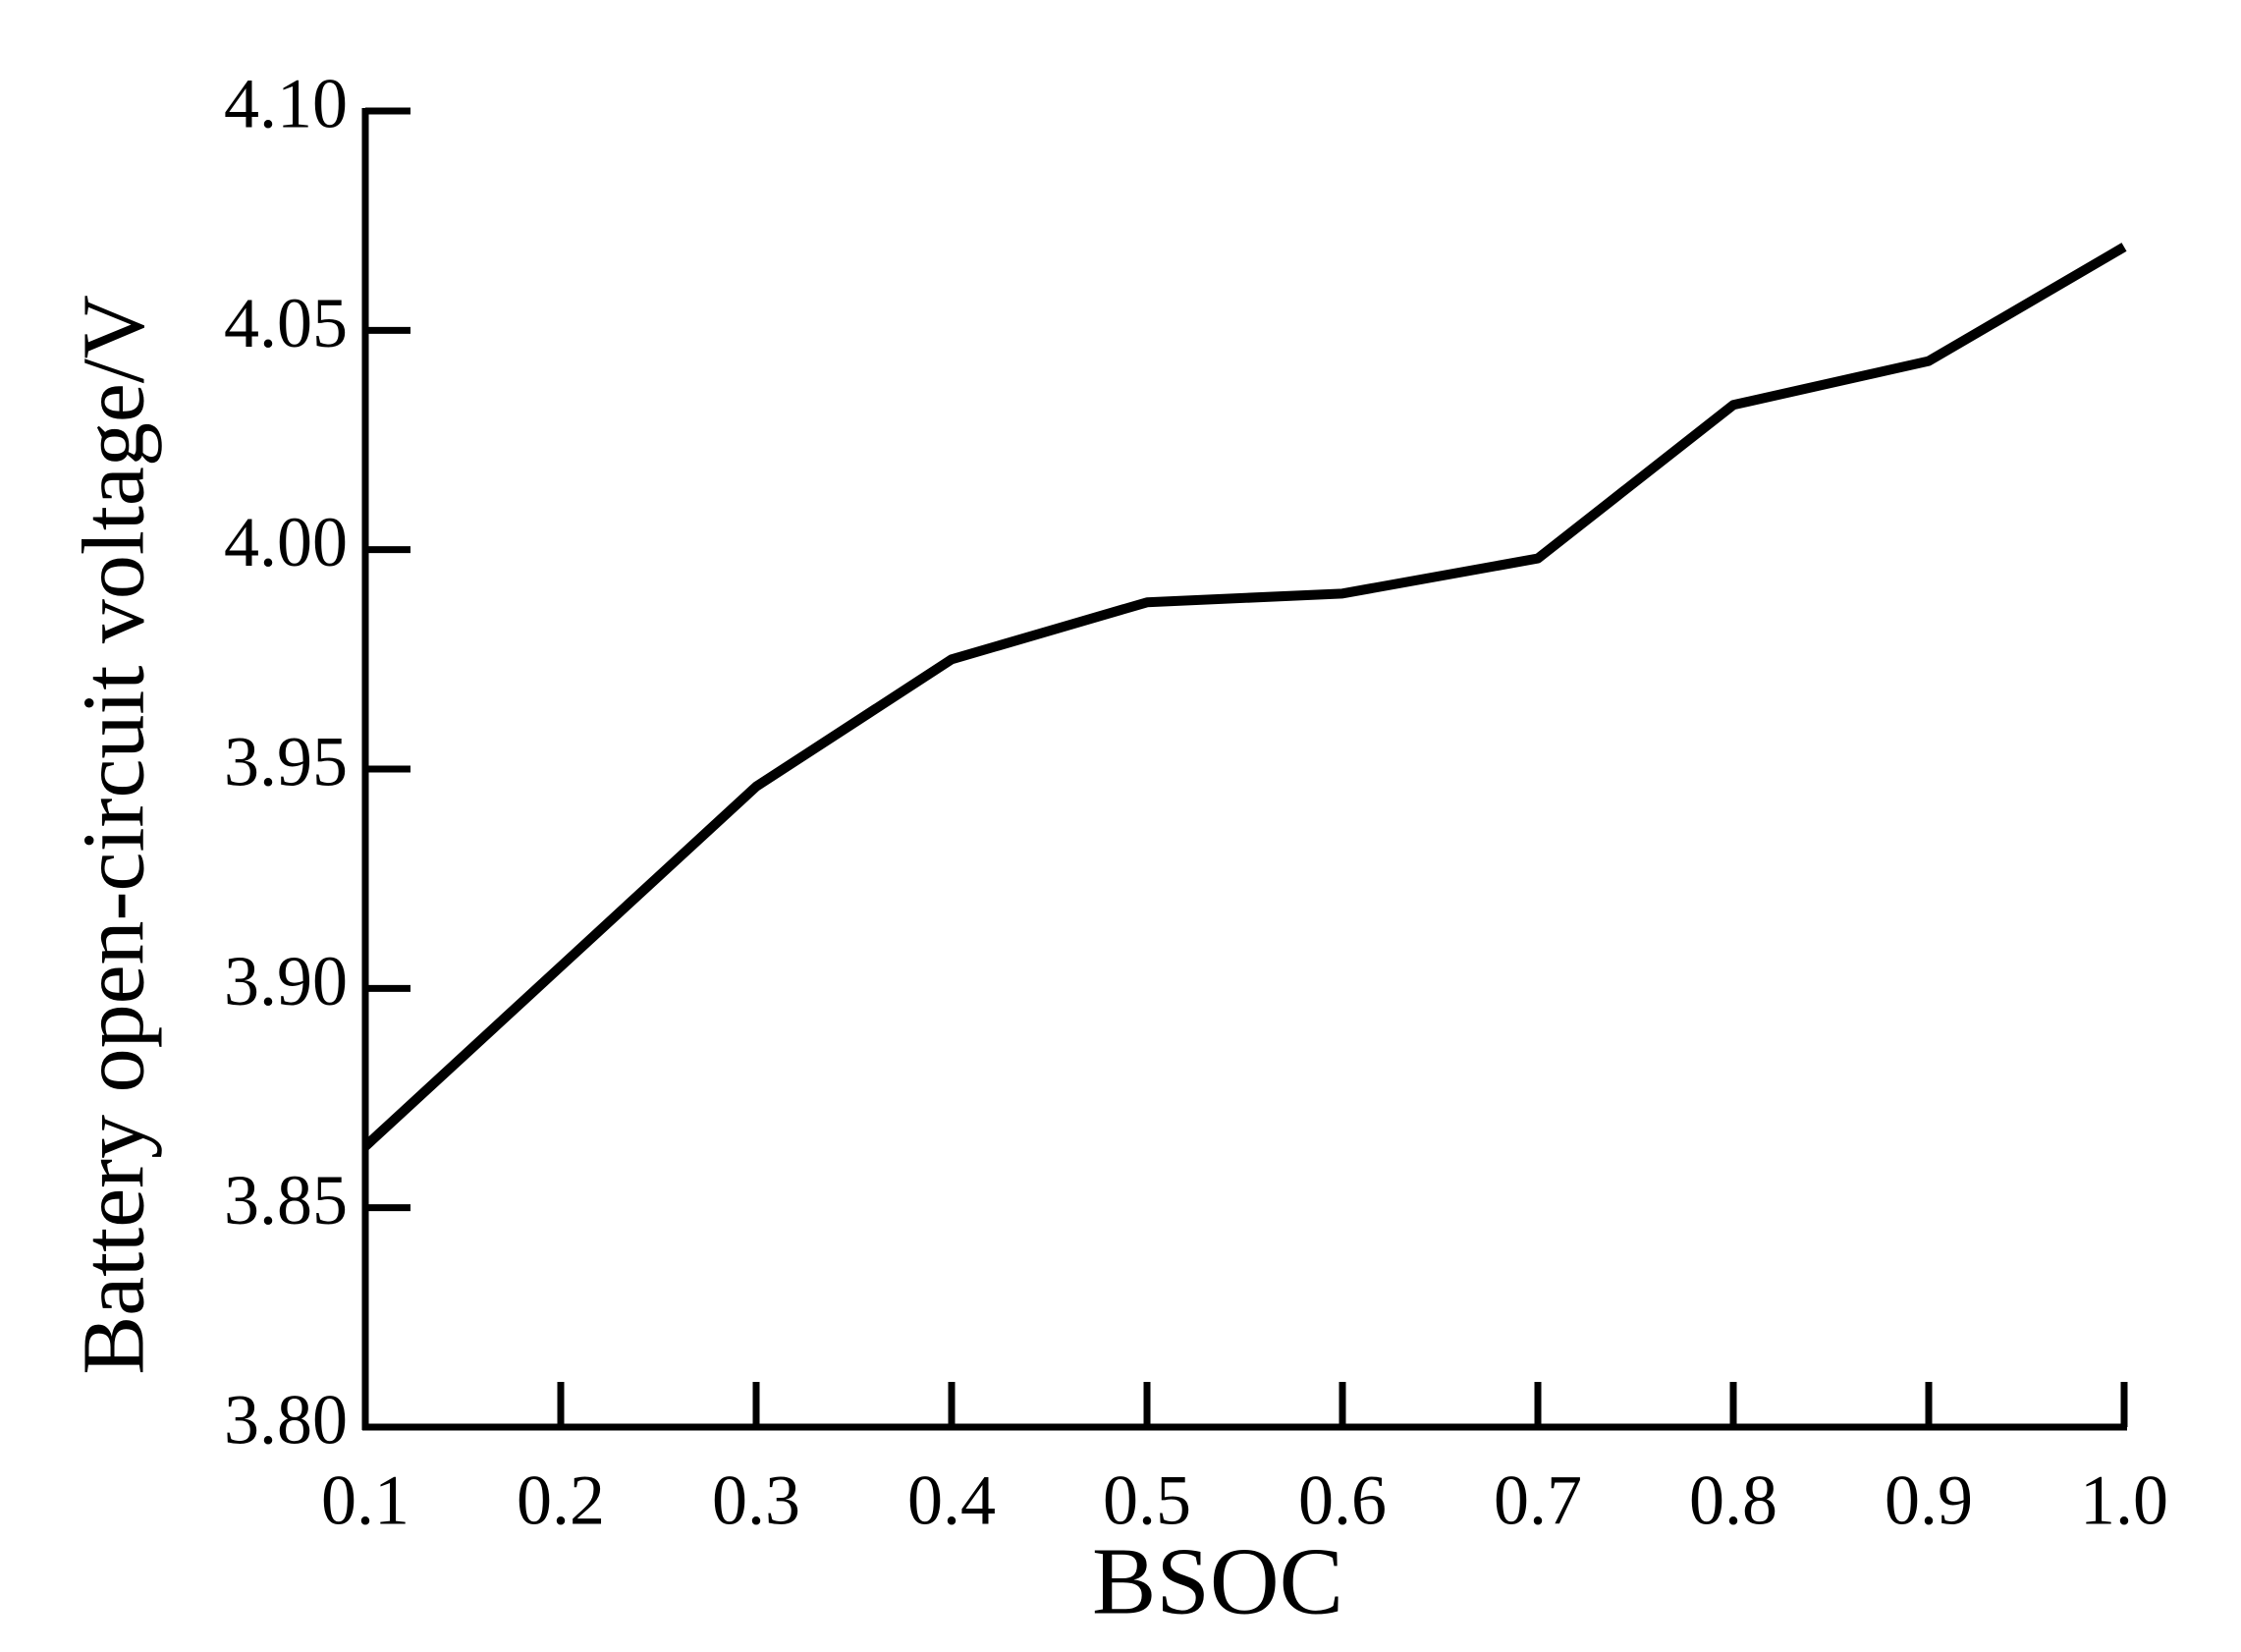 This screenshot has width=2241, height=1652. What do you see at coordinates (2124, 1500) in the screenshot?
I see `x-tick-label: 1.0` at bounding box center [2124, 1500].